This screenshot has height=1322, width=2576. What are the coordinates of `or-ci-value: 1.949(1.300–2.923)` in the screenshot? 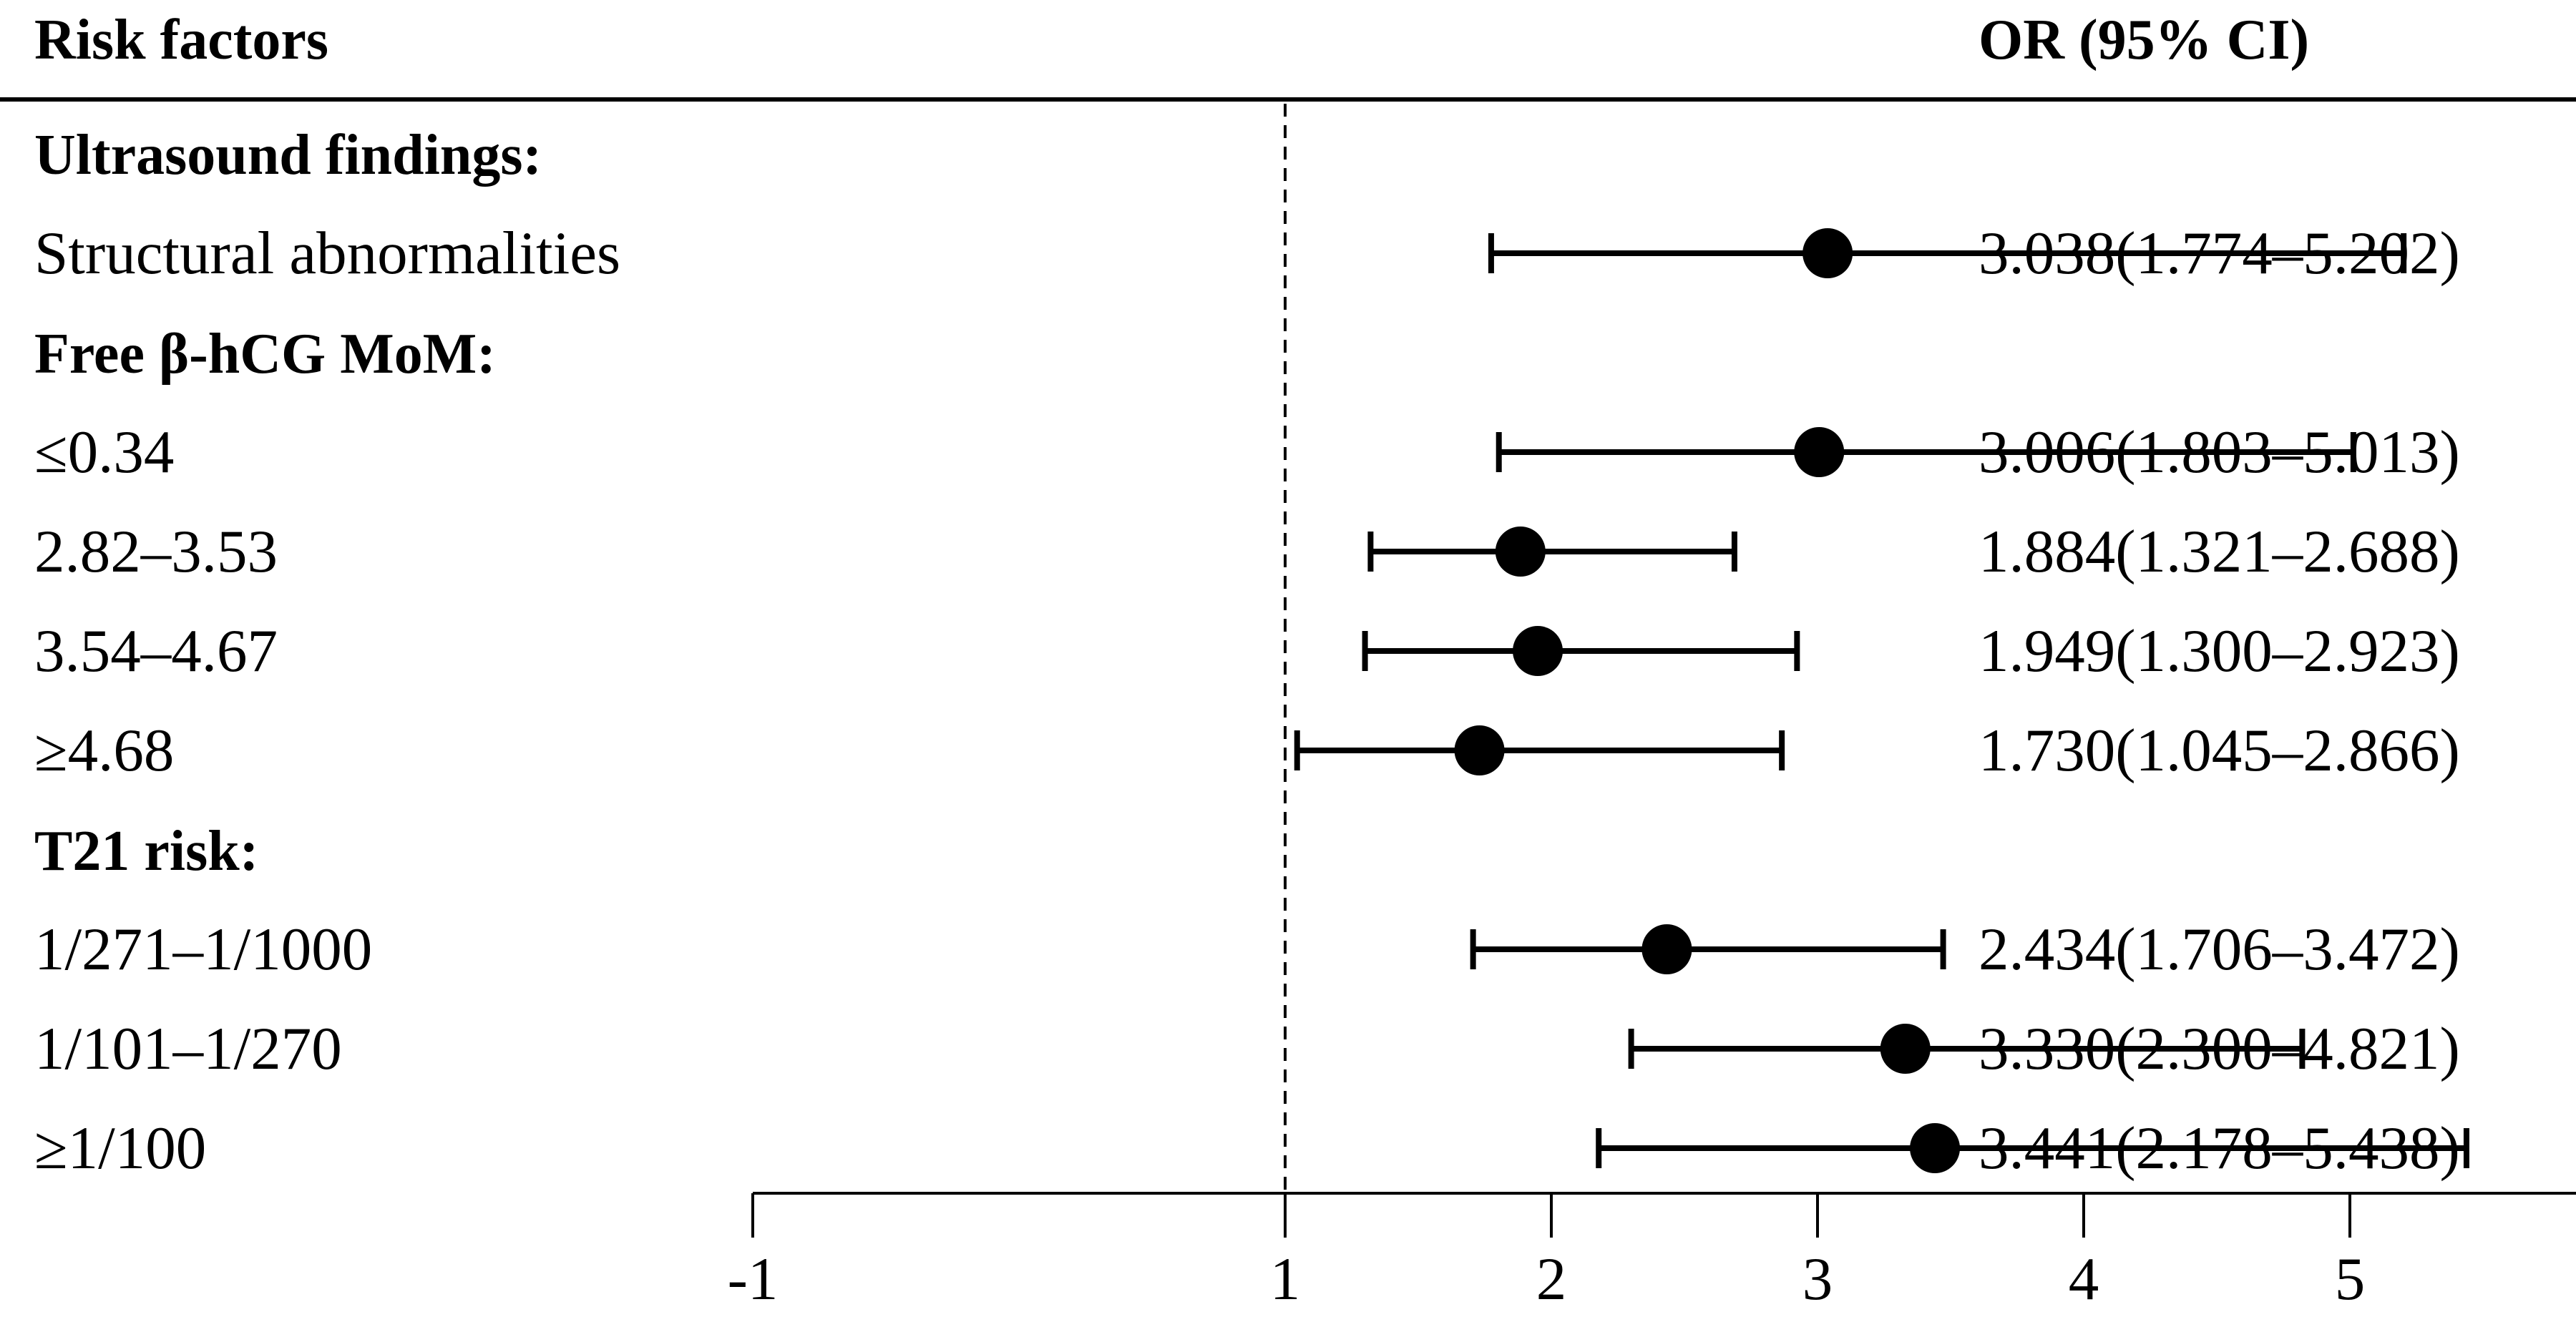 It's located at (2219, 651).